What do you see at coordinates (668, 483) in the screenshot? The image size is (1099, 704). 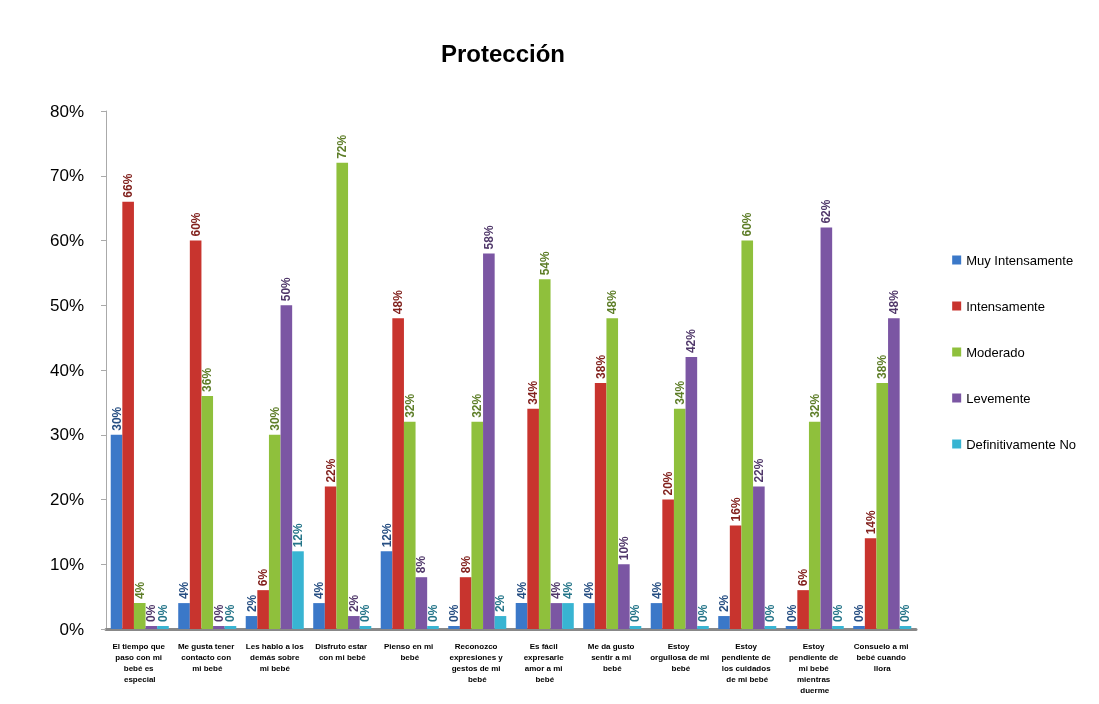 I see `data-label: 20%` at bounding box center [668, 483].